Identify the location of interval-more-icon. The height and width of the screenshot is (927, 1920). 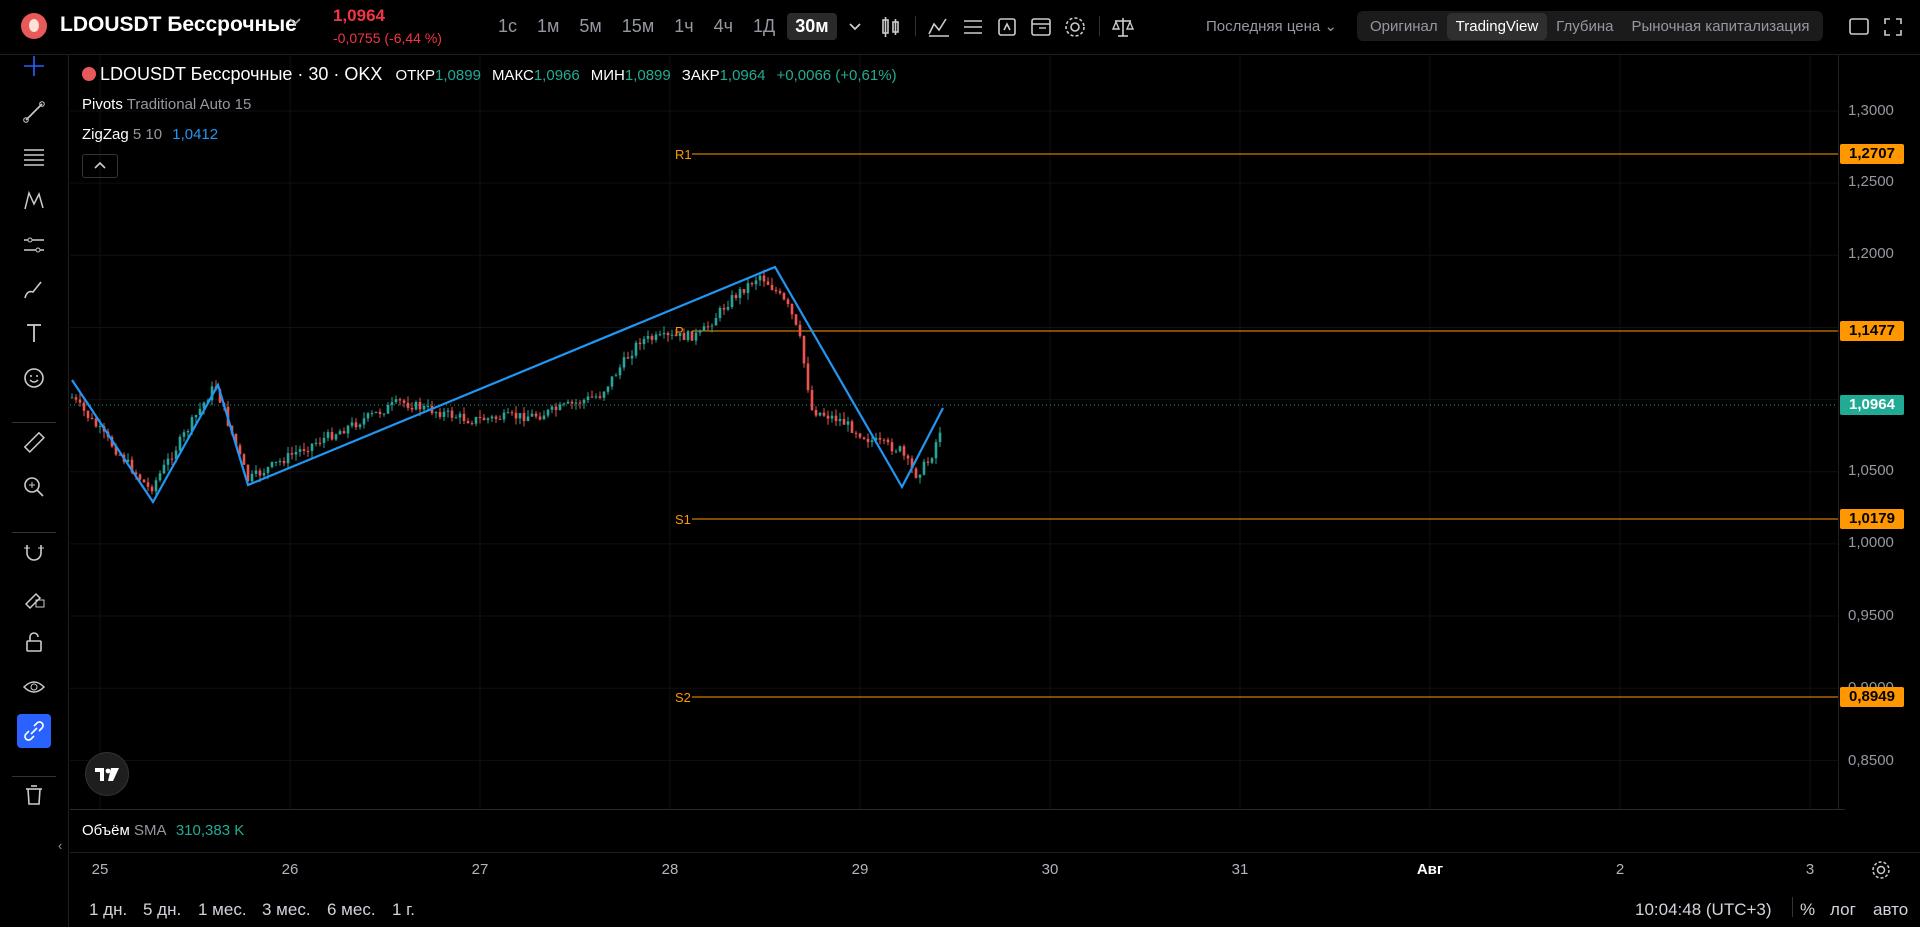
(861, 28).